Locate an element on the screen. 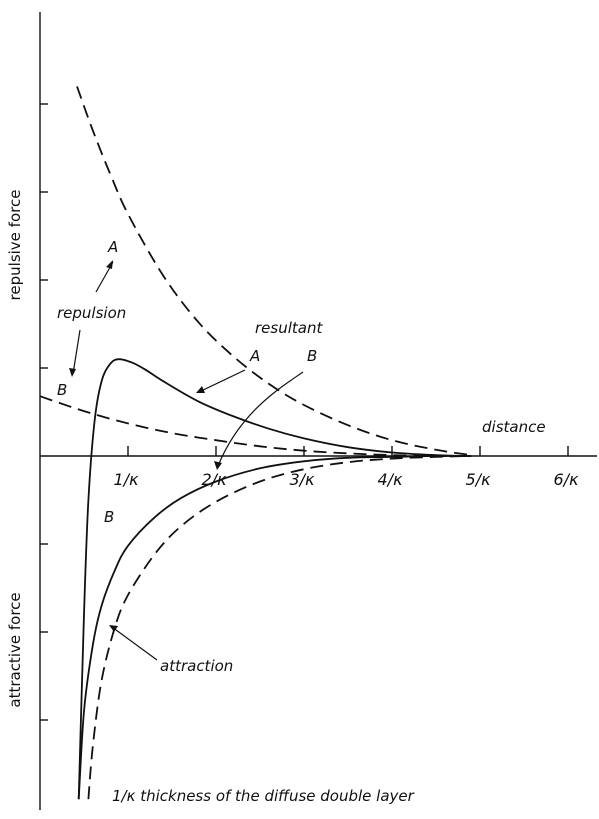  y-axis-label-attractive: attractive force is located at coordinates (15, 649).